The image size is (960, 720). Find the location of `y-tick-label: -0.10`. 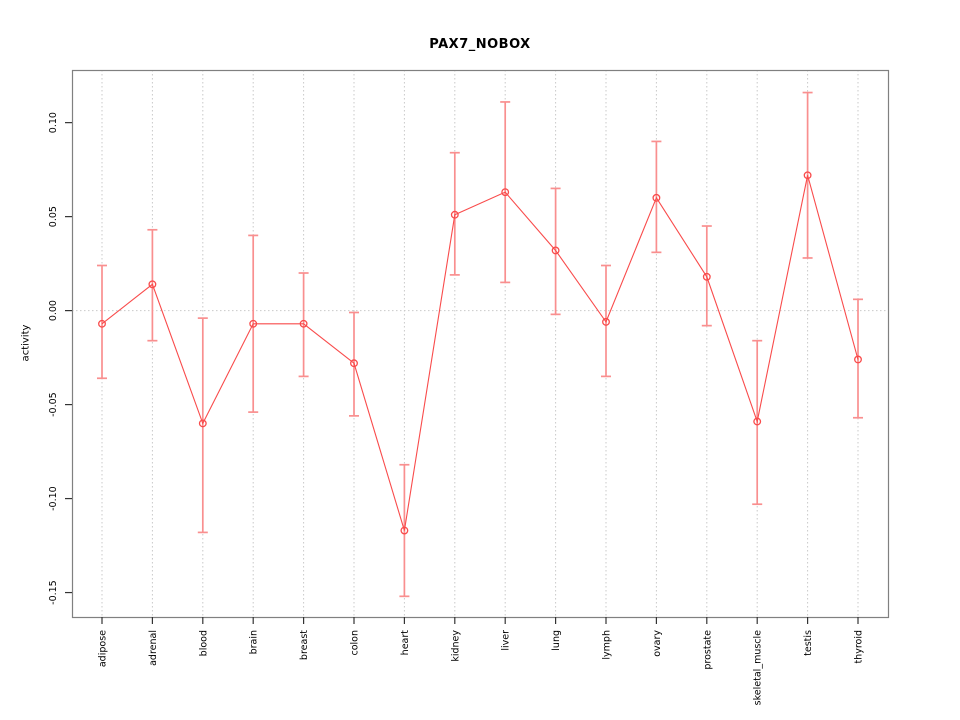

y-tick-label: -0.10 is located at coordinates (53, 498).